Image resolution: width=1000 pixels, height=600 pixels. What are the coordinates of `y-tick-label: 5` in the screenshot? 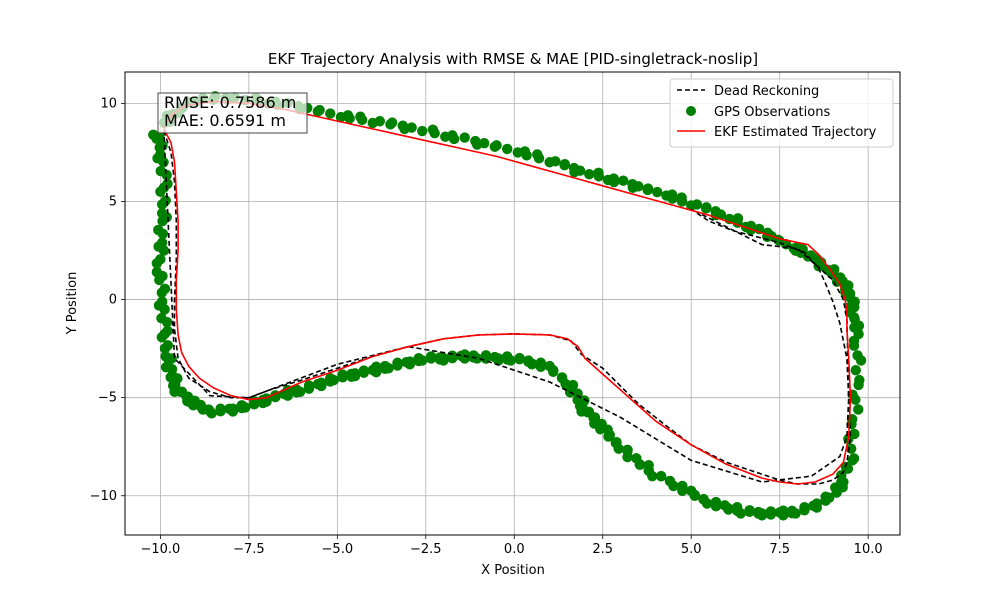 It's located at (113, 201).